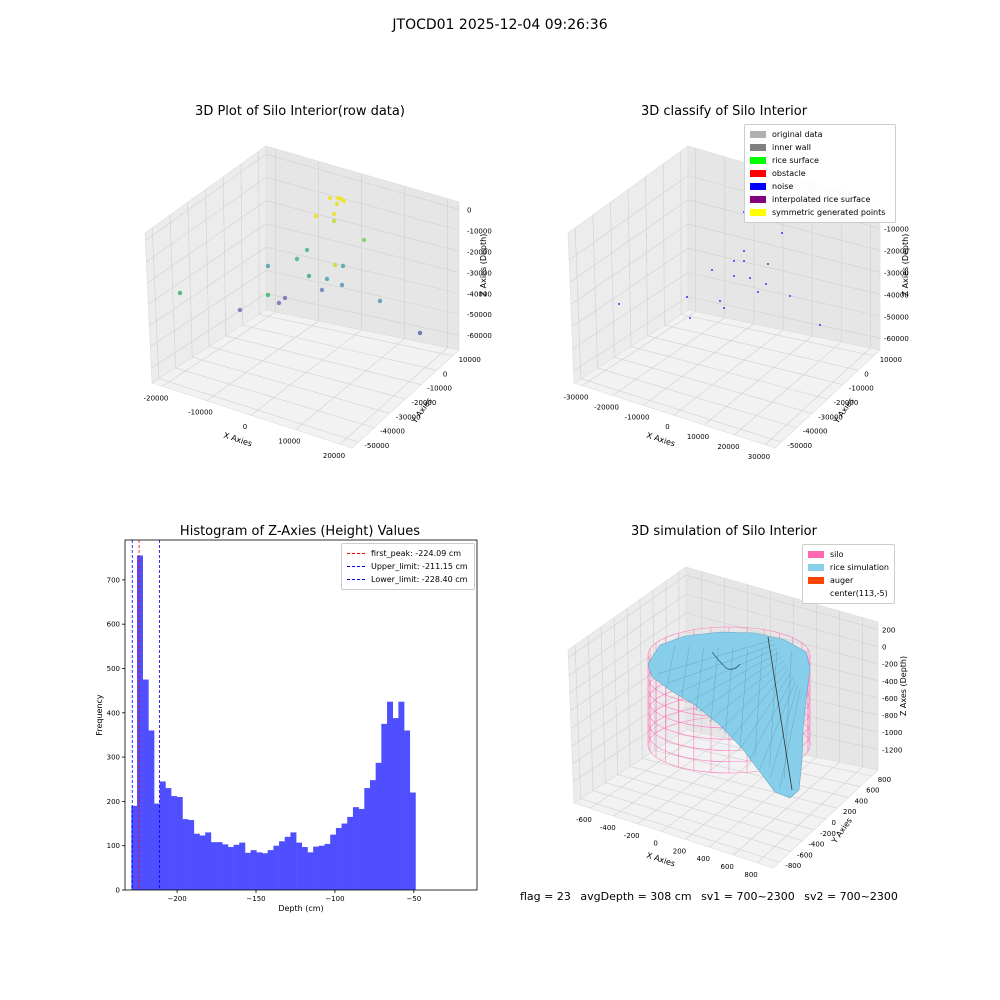 This screenshot has height=1000, width=1000. I want to click on sv1-value: sv1 = 700~2300, so click(748, 896).